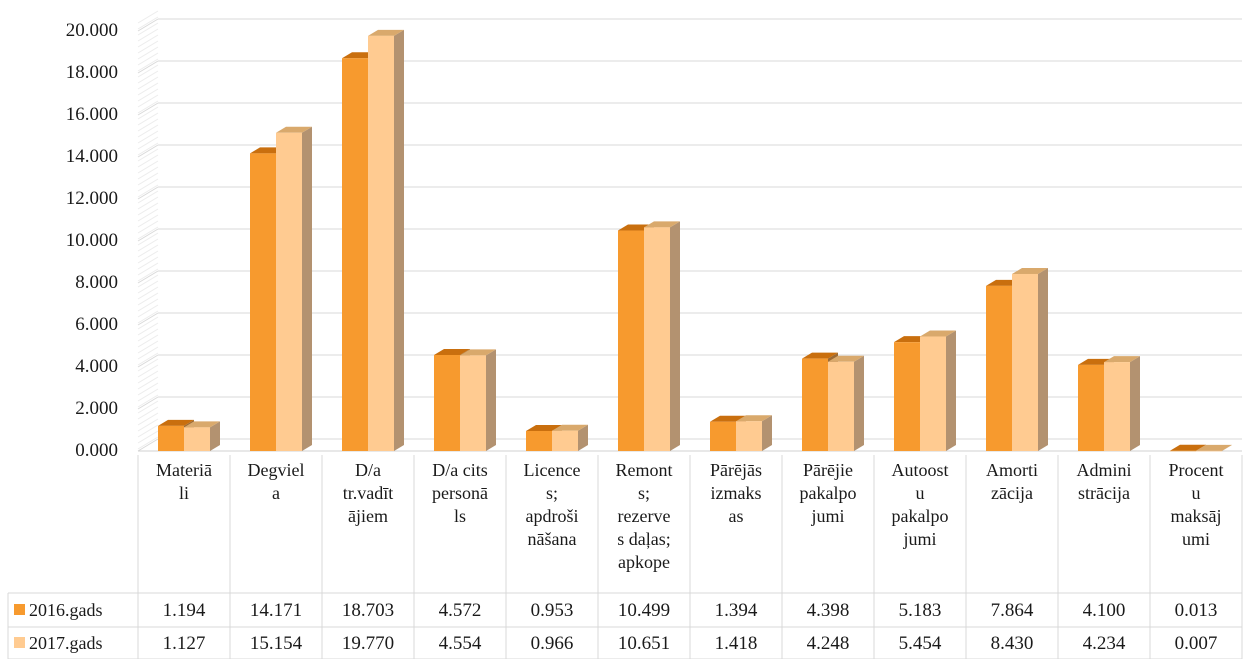  What do you see at coordinates (92, 72) in the screenshot?
I see `y-tick-label: 18.000` at bounding box center [92, 72].